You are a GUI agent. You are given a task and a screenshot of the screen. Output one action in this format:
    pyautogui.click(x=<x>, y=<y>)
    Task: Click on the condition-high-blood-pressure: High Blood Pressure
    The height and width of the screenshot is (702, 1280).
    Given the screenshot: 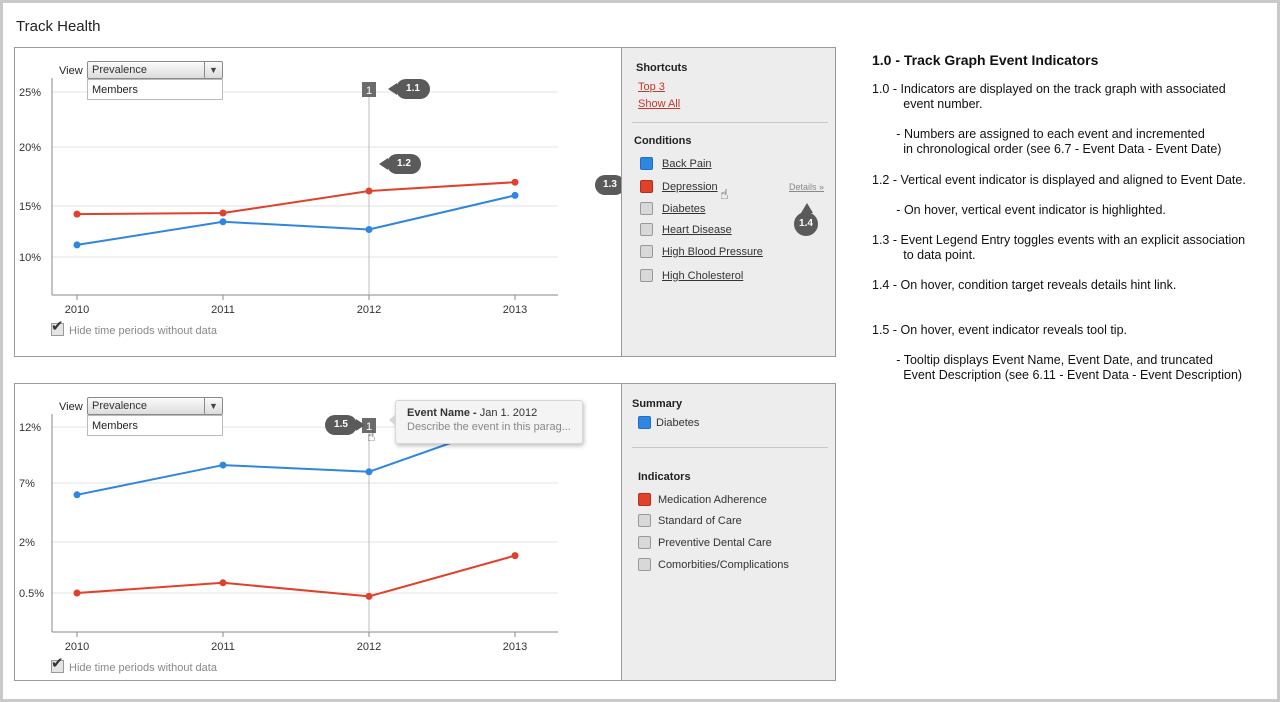 What is the action you would take?
    pyautogui.click(x=701, y=251)
    